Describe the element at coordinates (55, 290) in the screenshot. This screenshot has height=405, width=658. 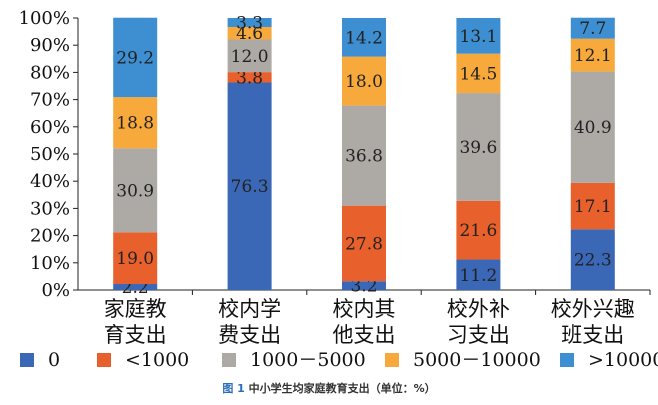
I see `y-tick-label: 0%` at that location.